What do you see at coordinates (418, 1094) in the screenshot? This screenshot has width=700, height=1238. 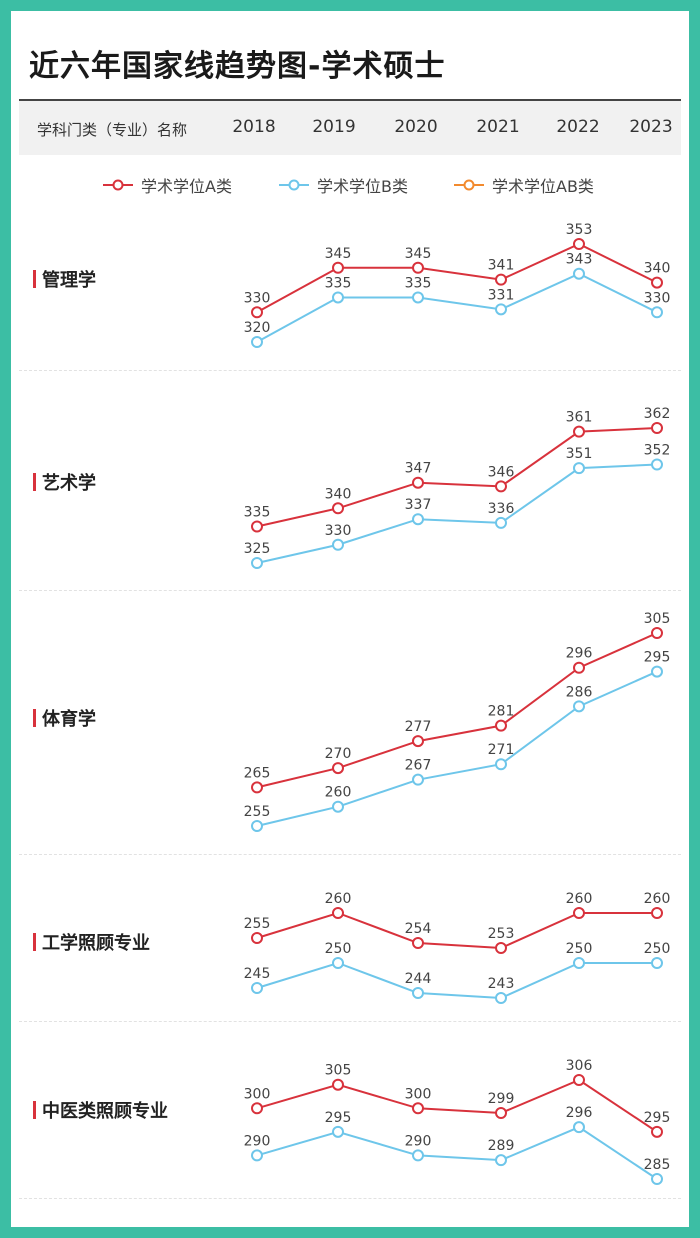 I see `data-label-a-2020: 300` at bounding box center [418, 1094].